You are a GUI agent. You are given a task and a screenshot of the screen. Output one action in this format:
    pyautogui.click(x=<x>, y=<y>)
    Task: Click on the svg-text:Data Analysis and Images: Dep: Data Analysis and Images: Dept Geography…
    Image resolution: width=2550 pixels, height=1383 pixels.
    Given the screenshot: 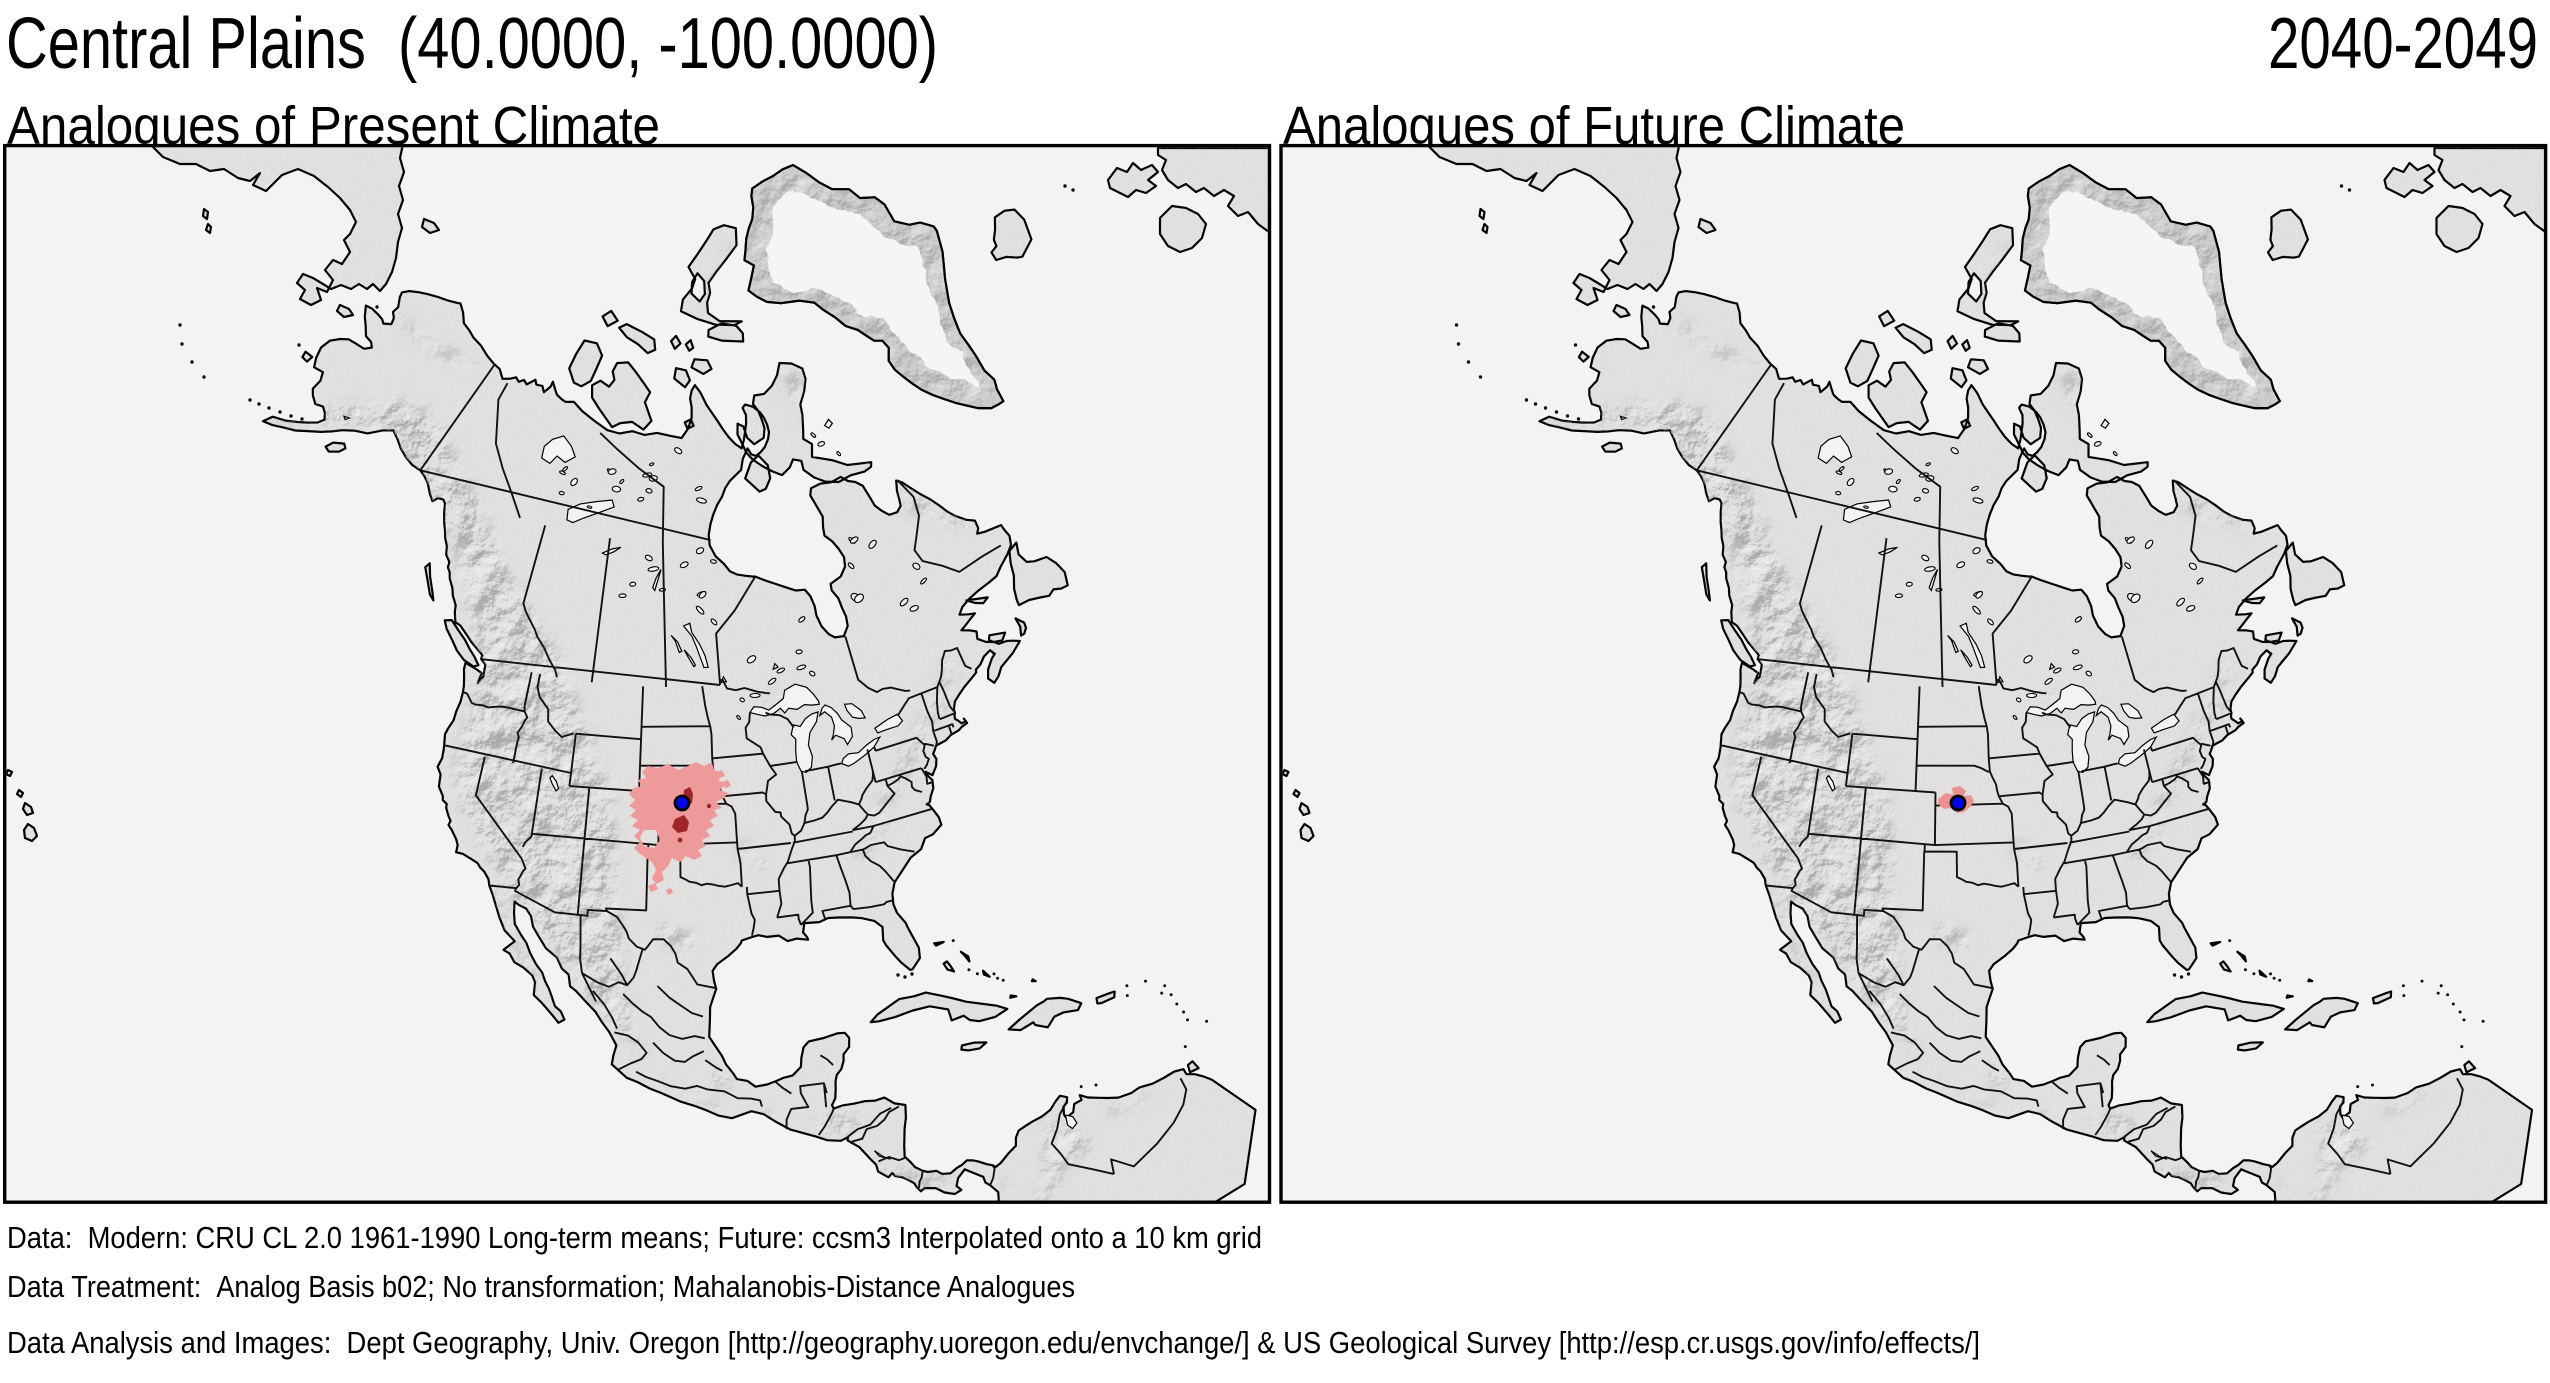 What is the action you would take?
    pyautogui.click(x=993, y=1343)
    